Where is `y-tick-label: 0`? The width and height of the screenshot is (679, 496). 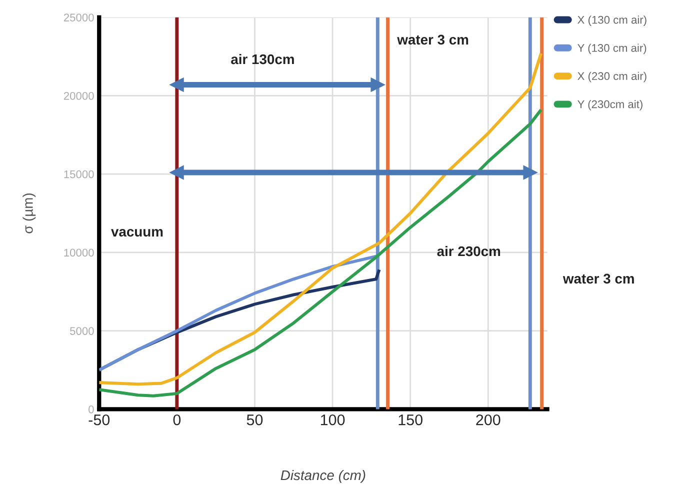
y-tick-label: 0 is located at coordinates (91, 409).